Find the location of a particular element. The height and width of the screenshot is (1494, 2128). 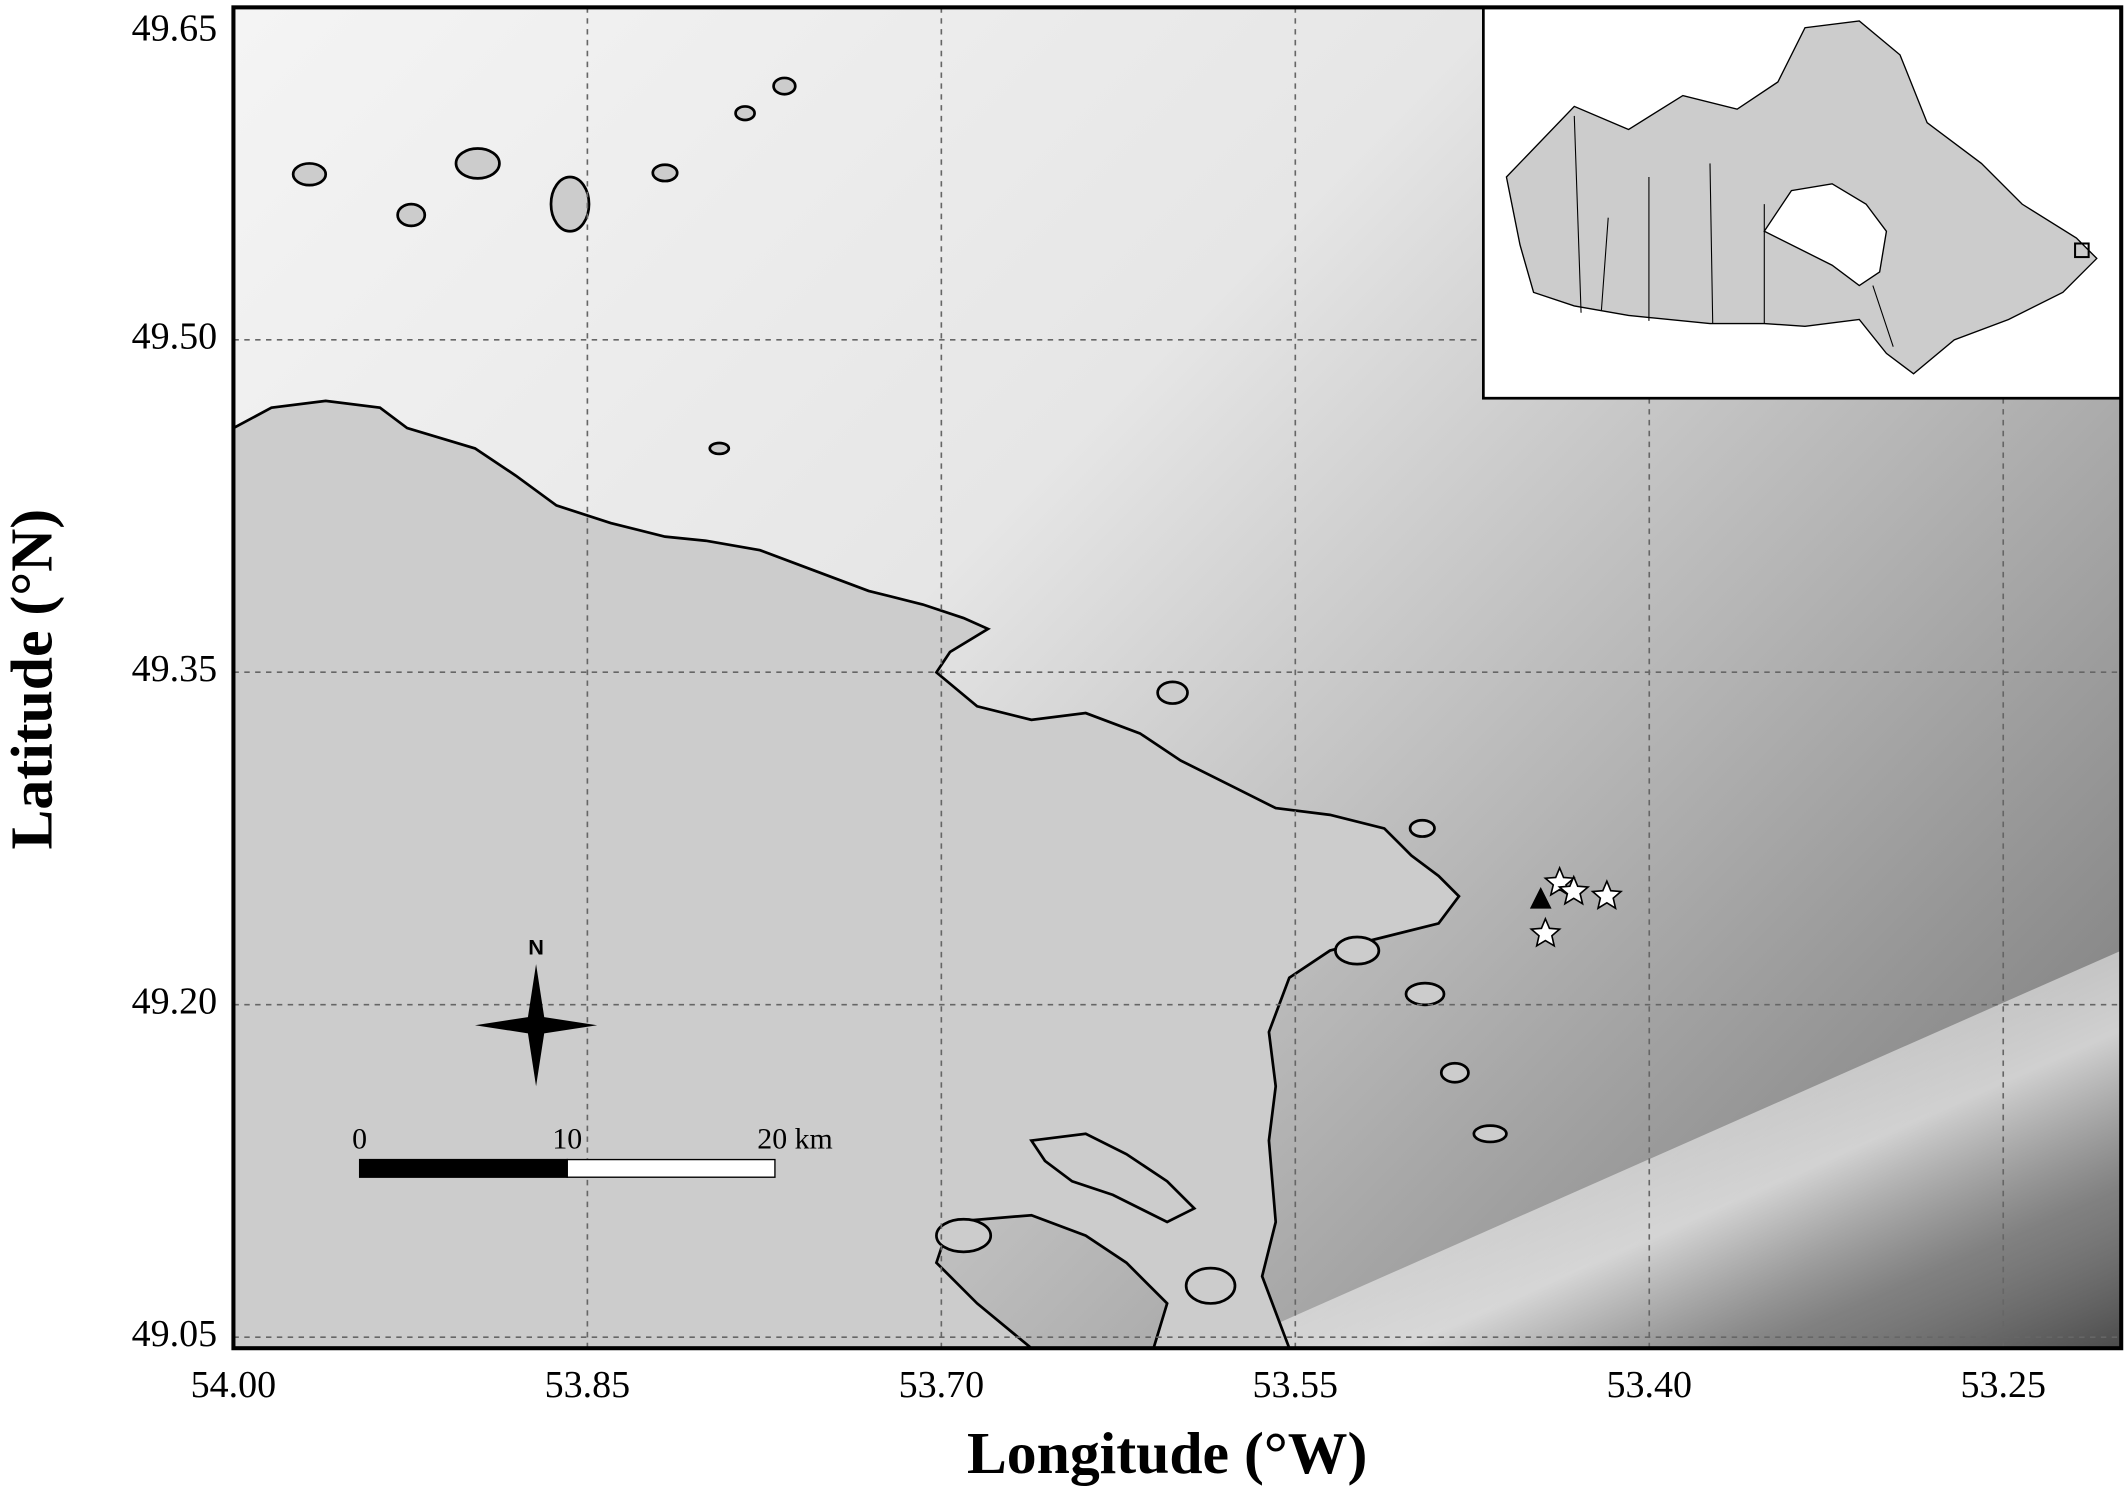

scale-label: 0 is located at coordinates (359, 1139).